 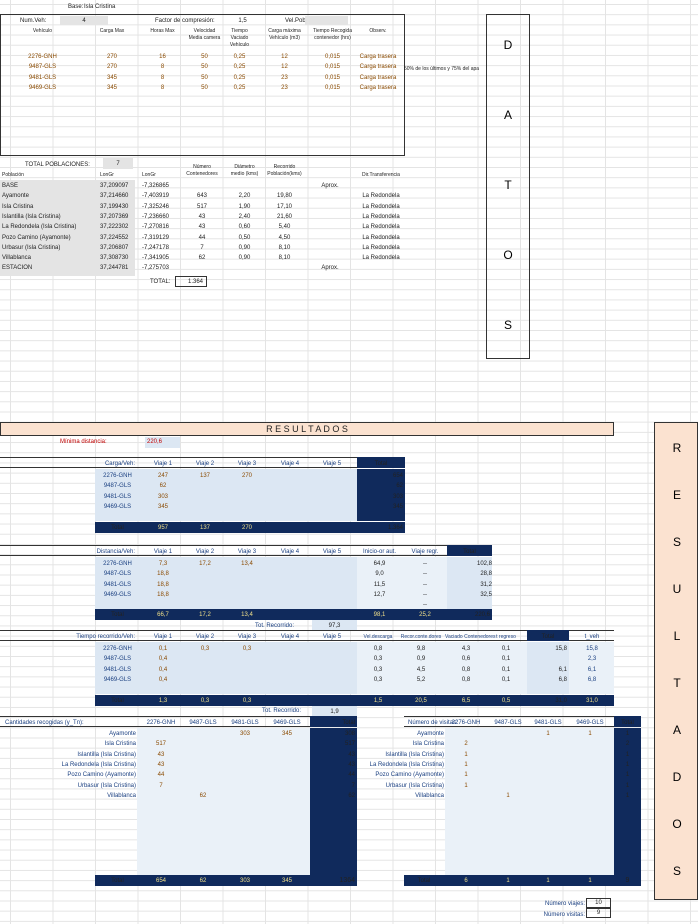 What do you see at coordinates (117, 615) in the screenshot?
I see `dist-foot-label: Total` at bounding box center [117, 615].